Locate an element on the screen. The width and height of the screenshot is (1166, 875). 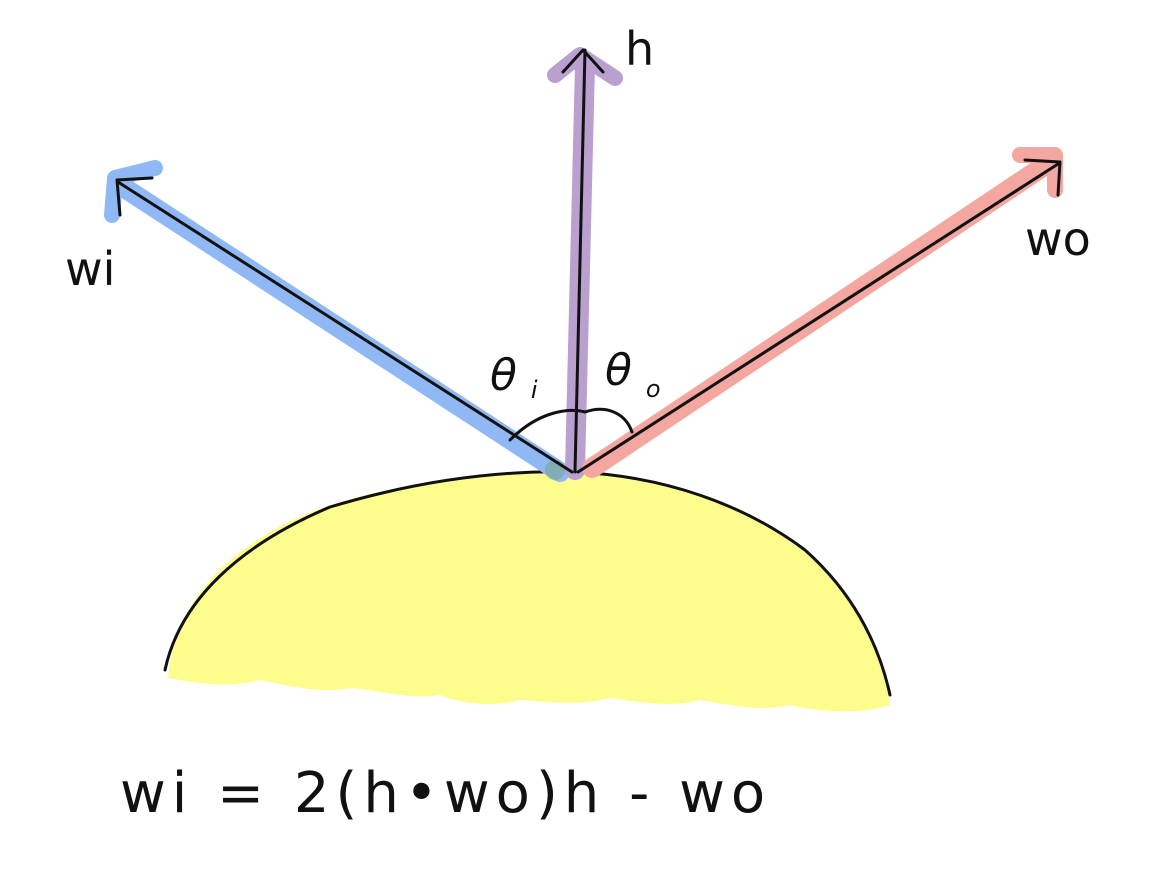
wi-arrowhead-highlight is located at coordinates (133, 191).